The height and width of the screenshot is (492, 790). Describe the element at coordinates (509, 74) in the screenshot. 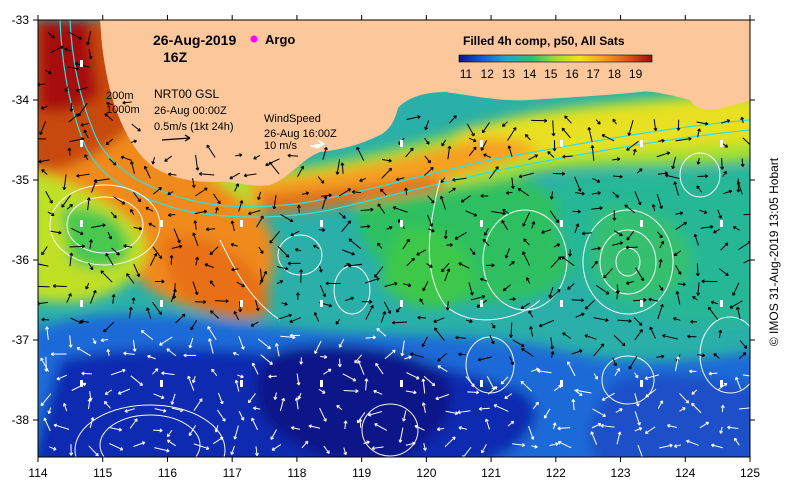

I see `colorbar-tick-label: 13` at that location.